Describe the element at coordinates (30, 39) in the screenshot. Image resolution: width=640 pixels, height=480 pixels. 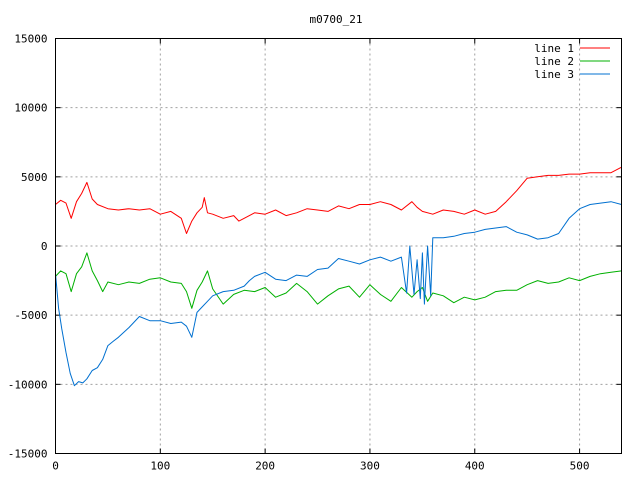
I see `y-tick-label: 15000` at that location.